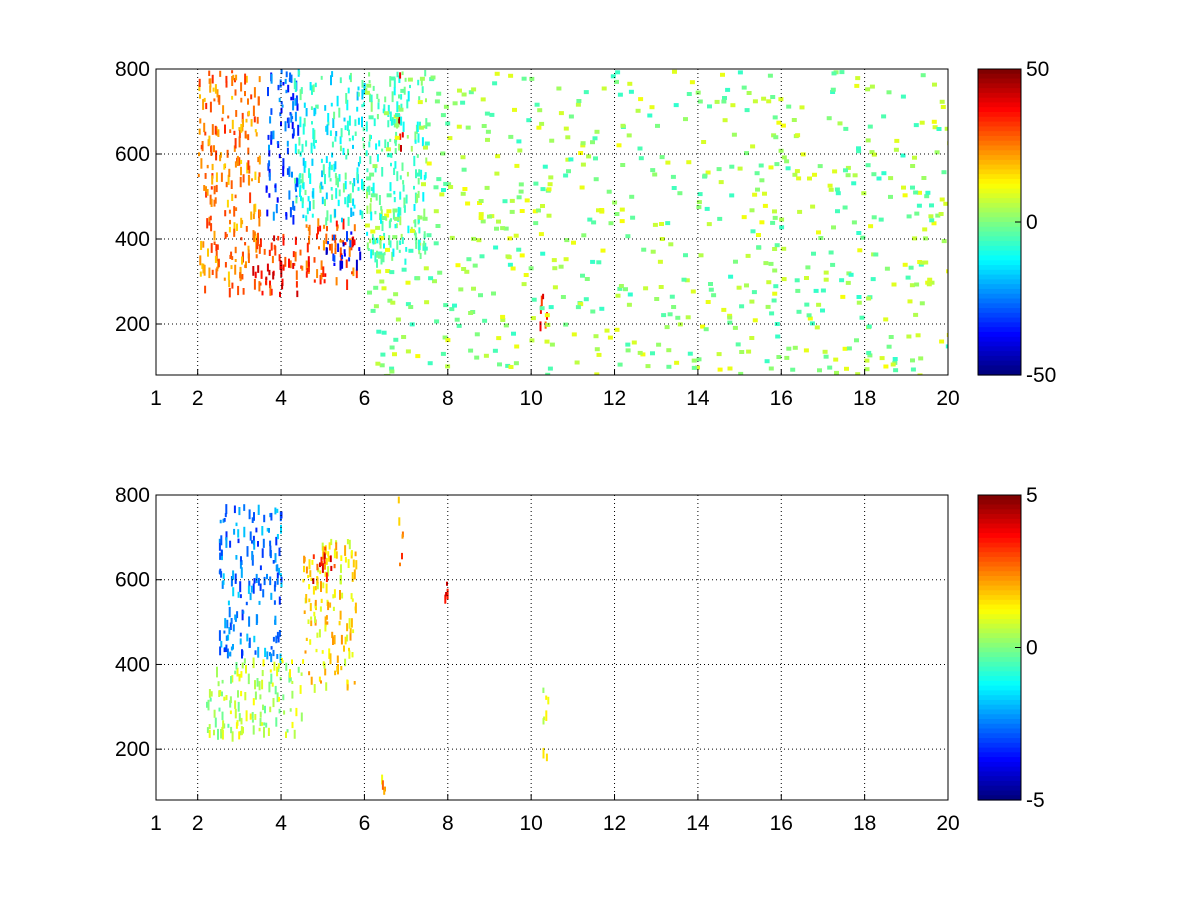 This screenshot has width=1200, height=900. I want to click on y-tick-label: 600, so click(132, 580).